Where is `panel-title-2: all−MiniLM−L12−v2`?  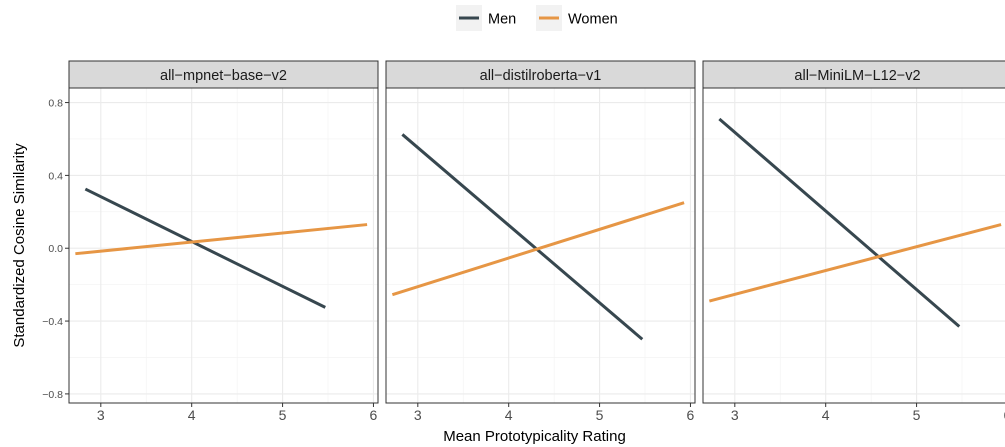
panel-title-2: all−MiniLM−L12−v2 is located at coordinates (857, 76).